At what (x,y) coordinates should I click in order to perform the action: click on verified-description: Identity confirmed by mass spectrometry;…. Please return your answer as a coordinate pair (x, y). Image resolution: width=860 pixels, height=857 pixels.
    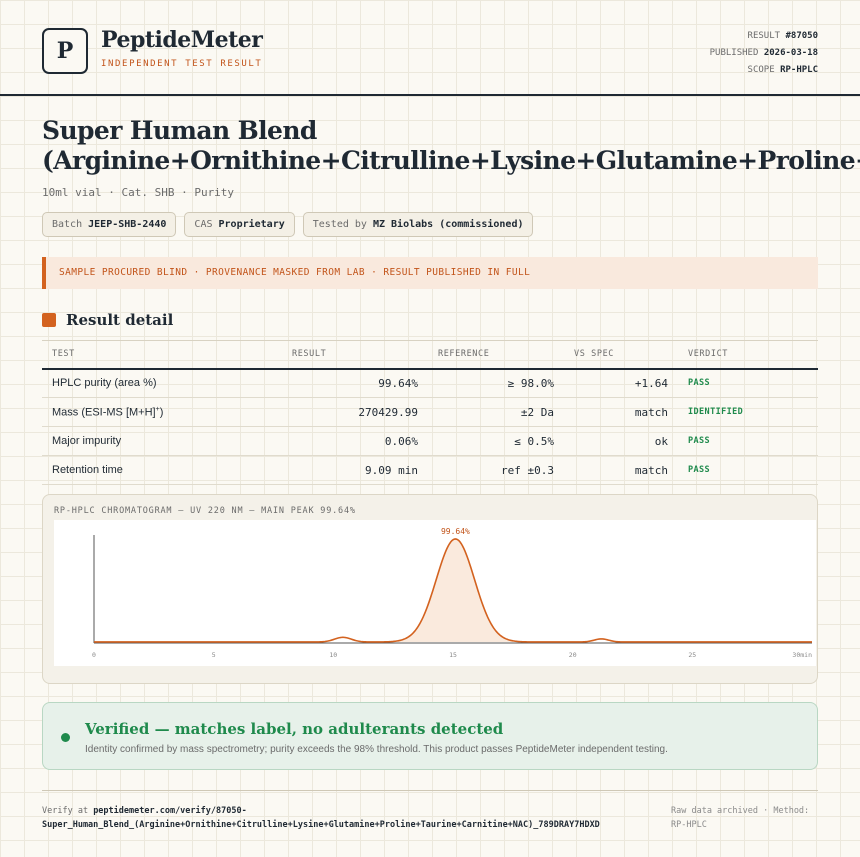
    Looking at the image, I should click on (376, 749).